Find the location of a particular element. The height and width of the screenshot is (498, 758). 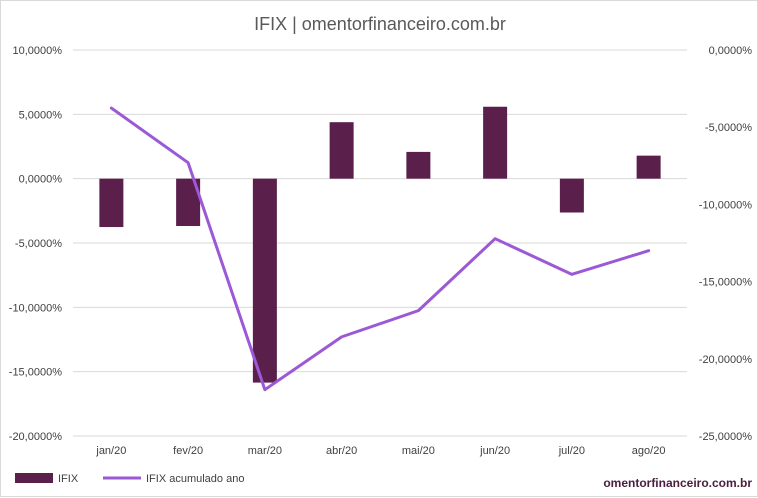

x-tick-label: jan/20 is located at coordinates (110, 451).